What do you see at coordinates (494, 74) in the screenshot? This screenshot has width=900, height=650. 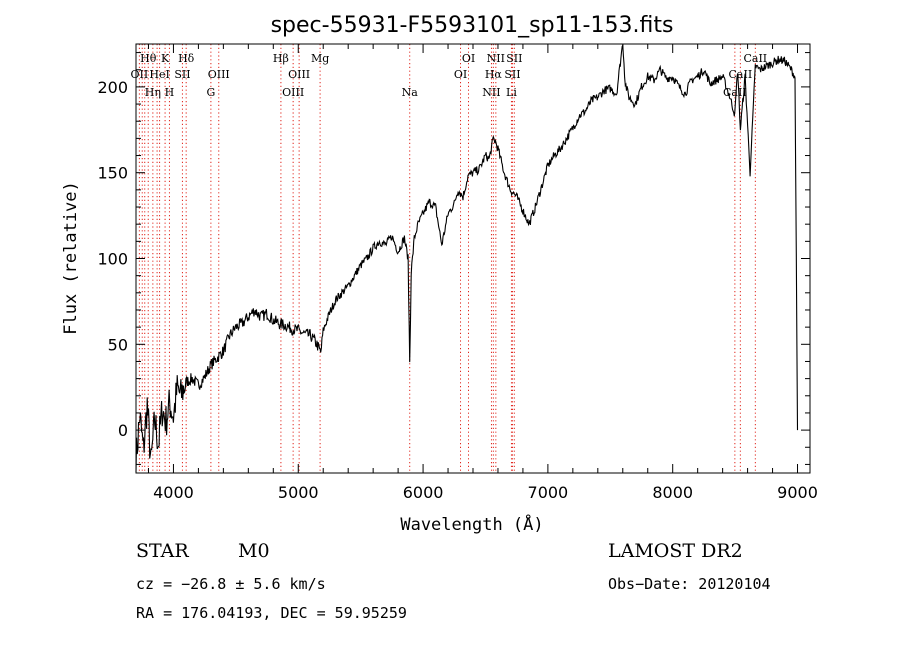 I see `line-label: Hα` at bounding box center [494, 74].